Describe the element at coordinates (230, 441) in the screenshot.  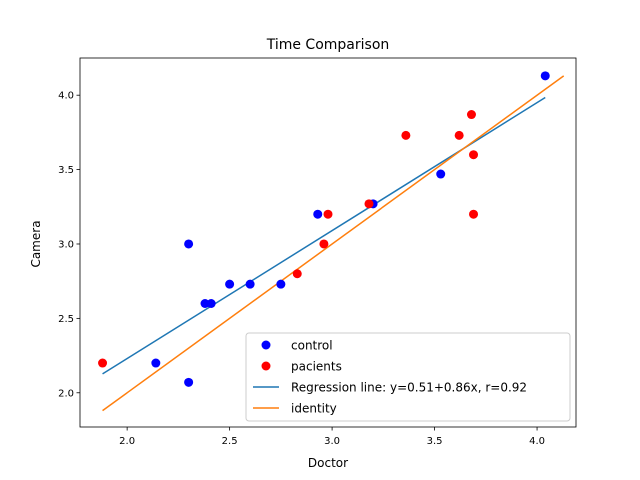
I see `x-tick-label: 2.5` at that location.